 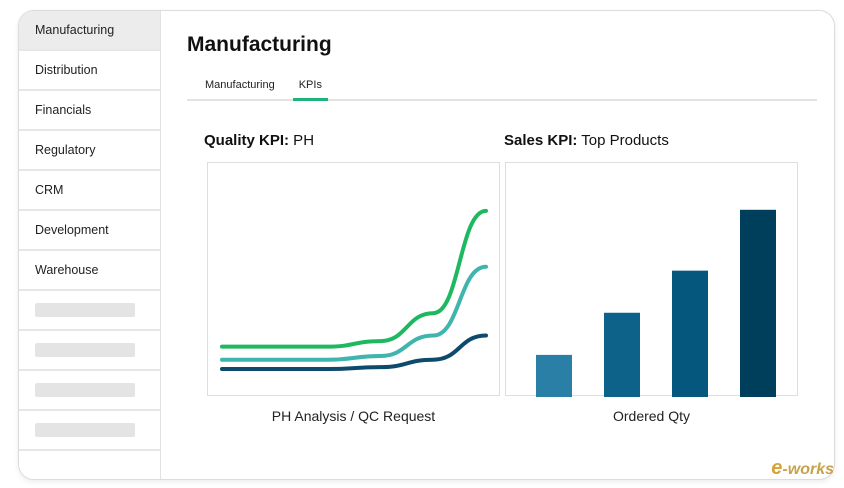 I want to click on sidebar-item-manufacturing: Manufacturing, so click(x=89, y=31).